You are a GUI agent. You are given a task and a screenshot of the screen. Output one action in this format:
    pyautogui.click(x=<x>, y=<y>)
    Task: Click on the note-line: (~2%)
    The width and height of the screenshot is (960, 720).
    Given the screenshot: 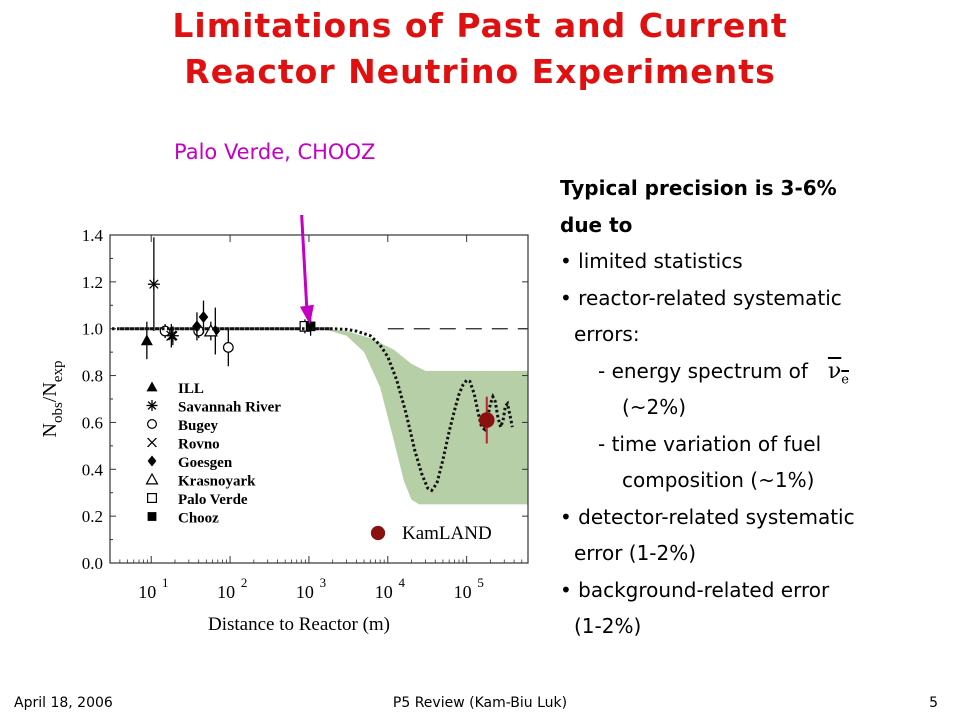 What is the action you would take?
    pyautogui.click(x=757, y=407)
    